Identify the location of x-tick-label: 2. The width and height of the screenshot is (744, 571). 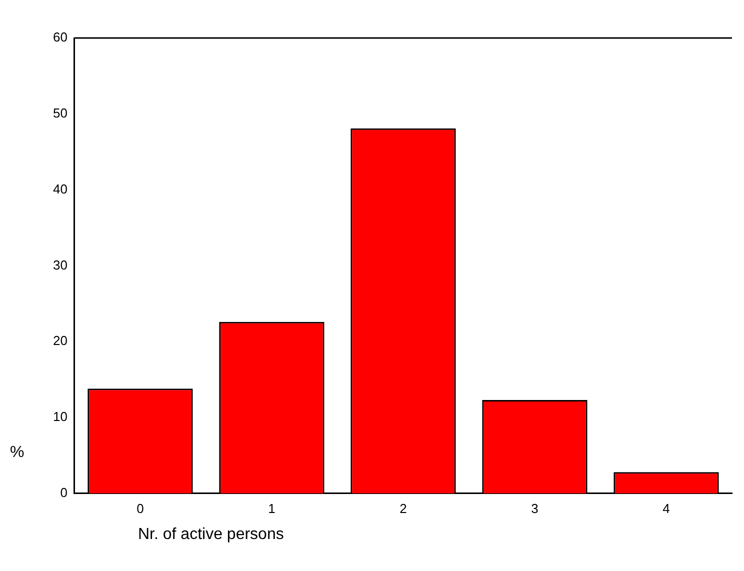
(403, 508).